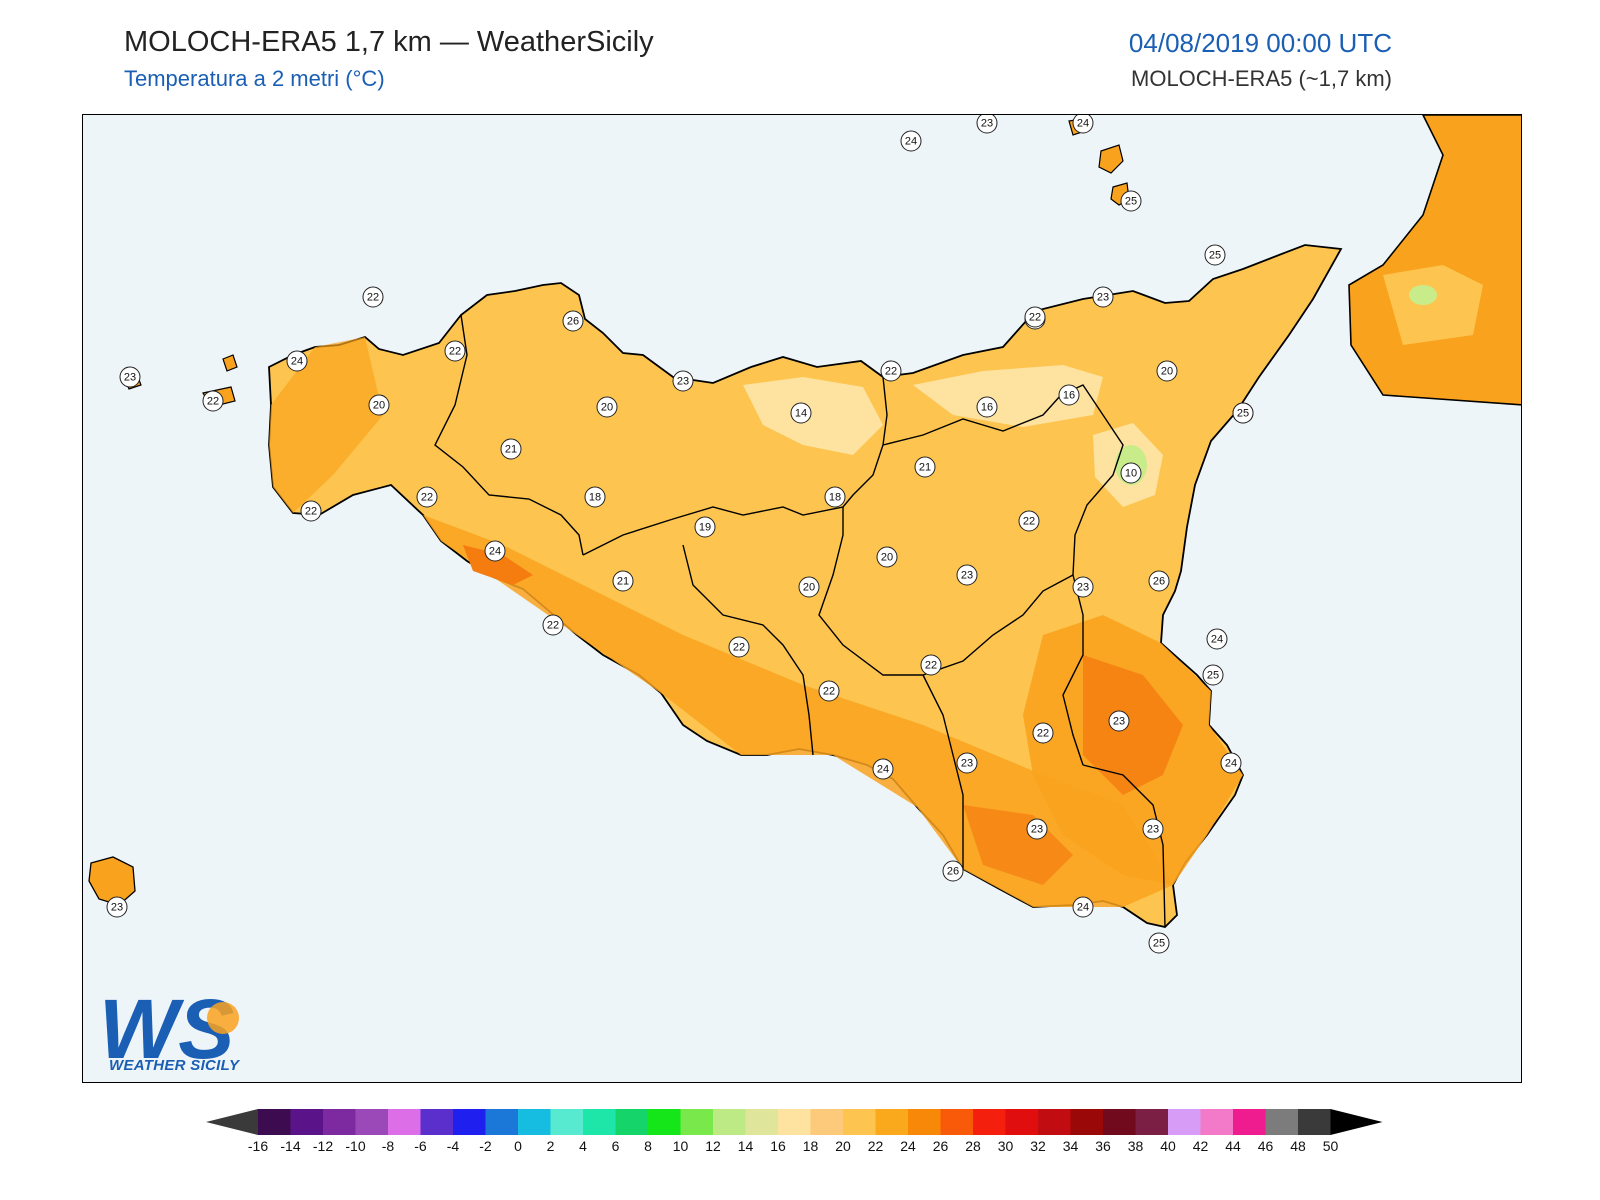  I want to click on map-datetime: 04/08/2019 00:00 UTC, so click(1260, 43).